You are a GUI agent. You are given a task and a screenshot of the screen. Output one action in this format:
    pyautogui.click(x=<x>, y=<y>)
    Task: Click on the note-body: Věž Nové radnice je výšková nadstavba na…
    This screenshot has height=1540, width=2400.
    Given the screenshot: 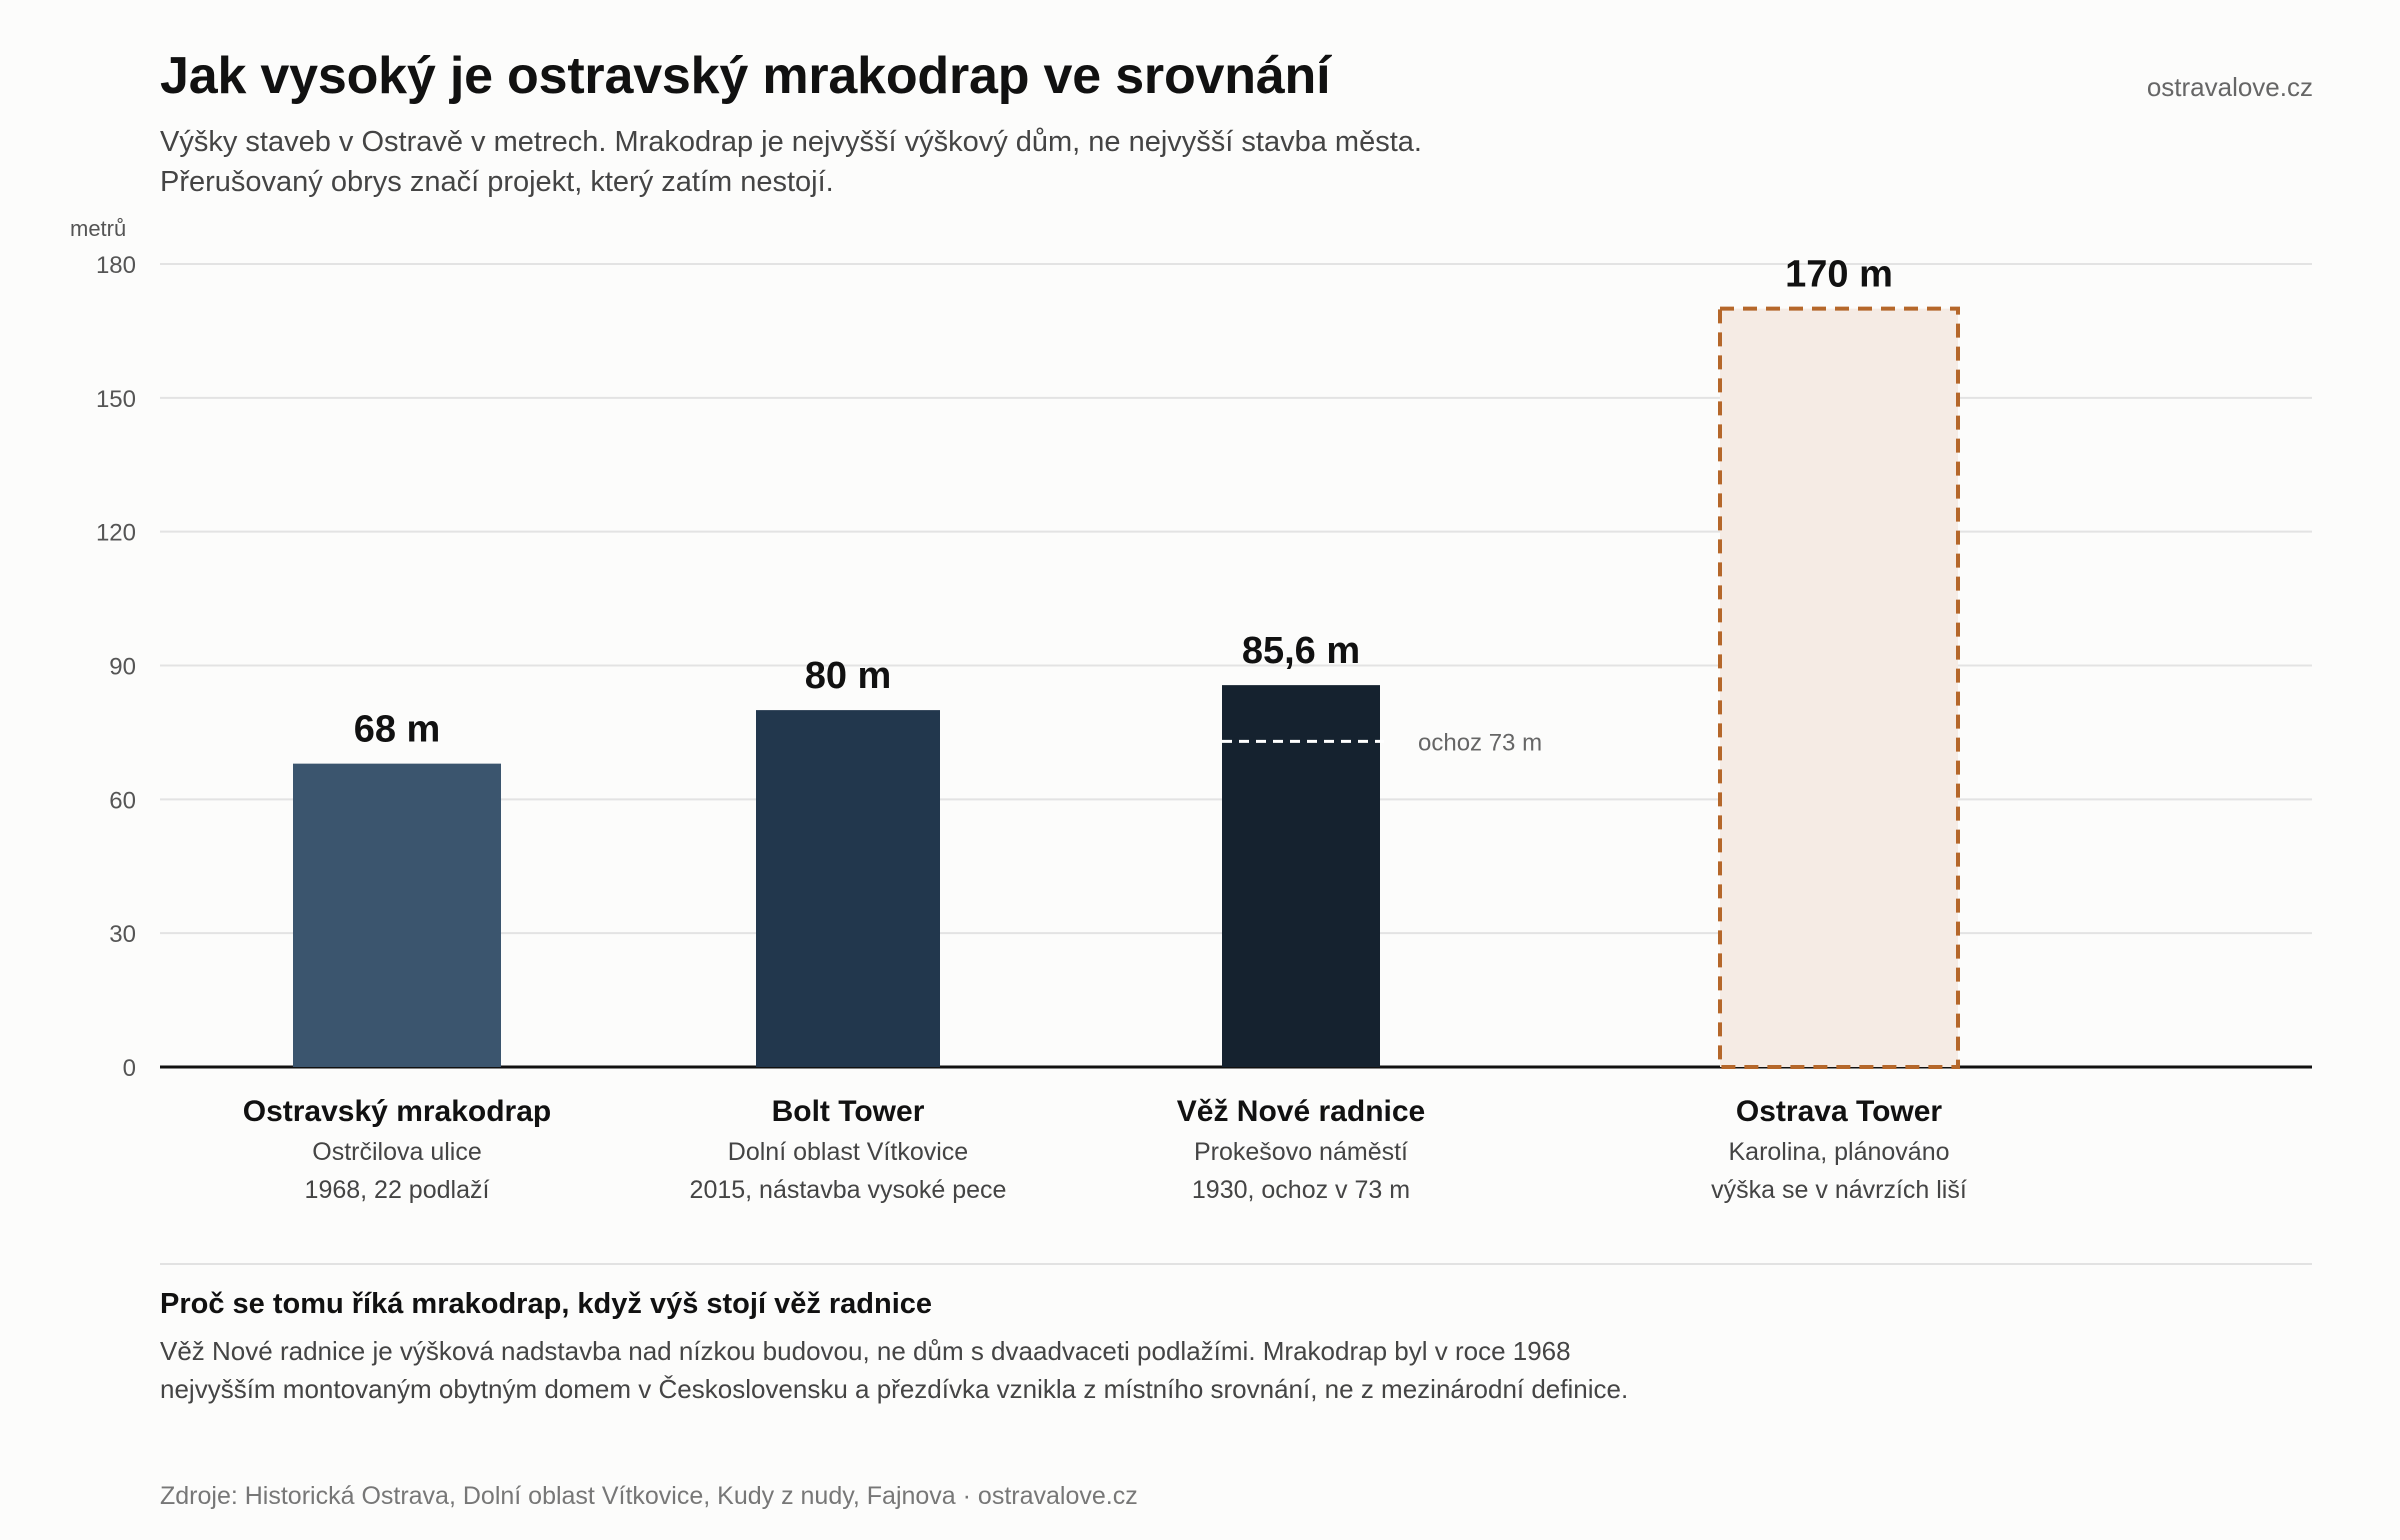 What is the action you would take?
    pyautogui.click(x=894, y=1370)
    